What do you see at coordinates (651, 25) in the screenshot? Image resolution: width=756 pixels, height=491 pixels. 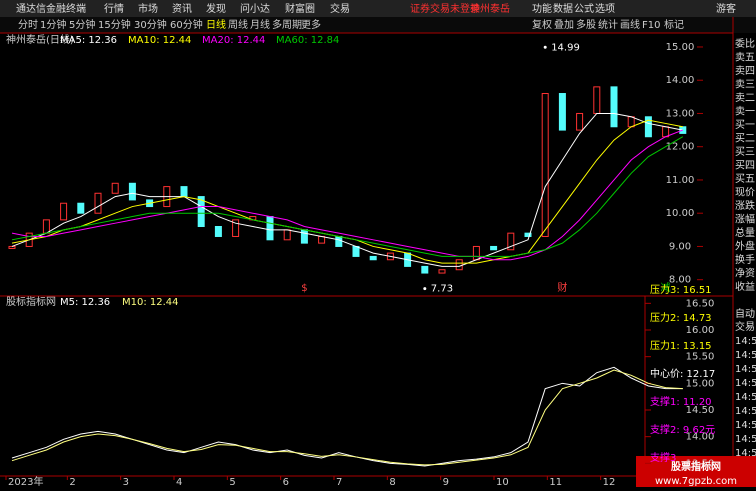 I see `action-button: F10` at bounding box center [651, 25].